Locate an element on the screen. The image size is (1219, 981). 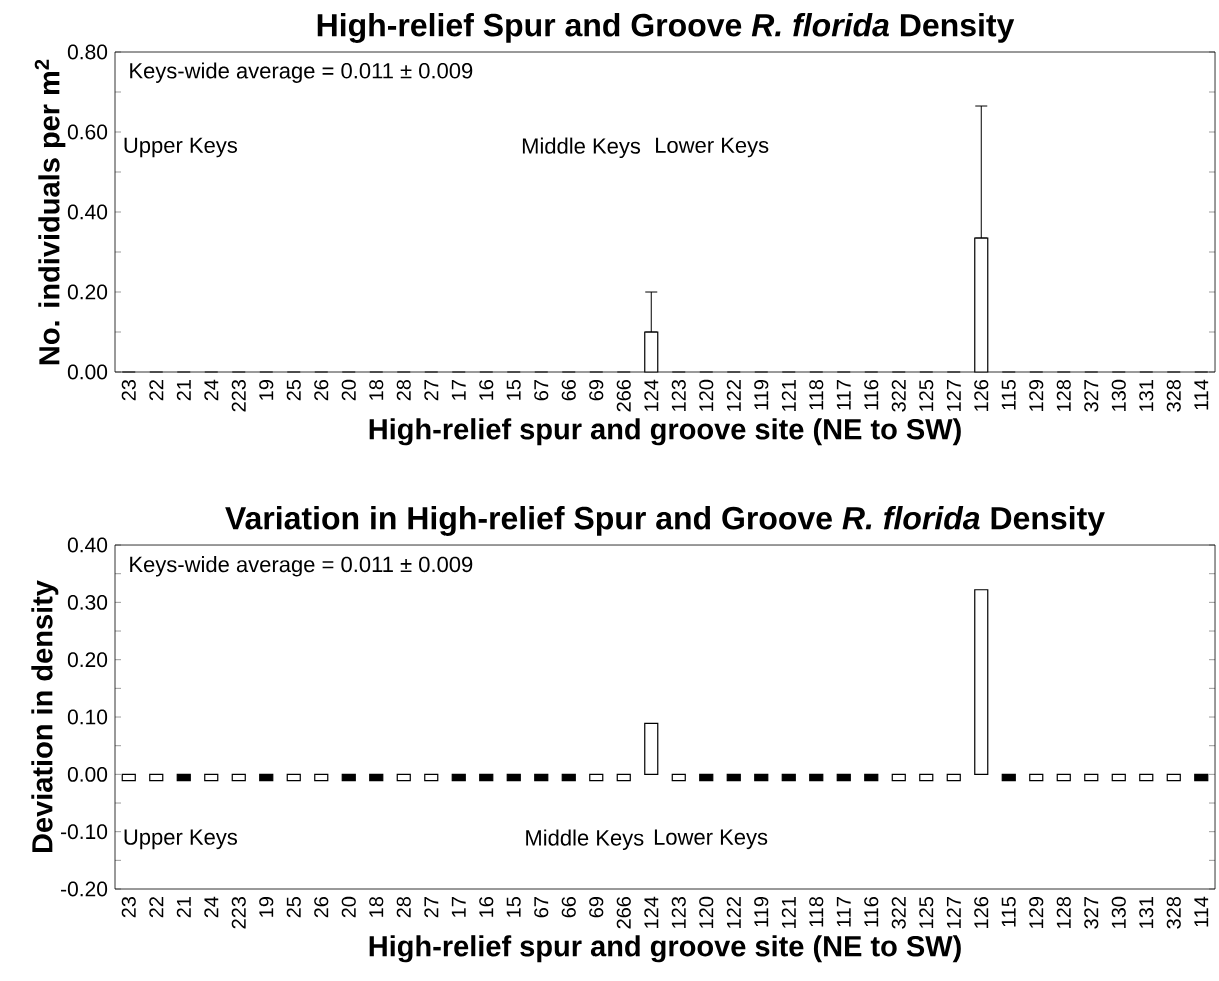
y-tick-label: 0.20 is located at coordinates (87, 660).